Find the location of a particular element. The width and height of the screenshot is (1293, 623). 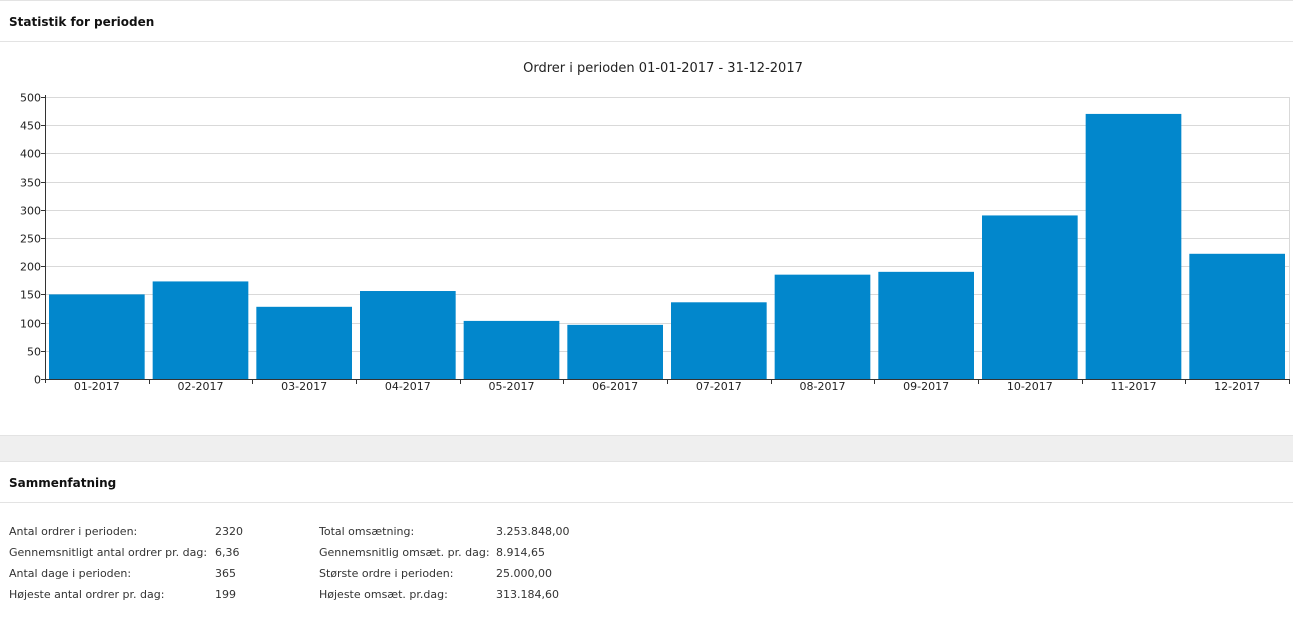

summary-label: Gennemsnitlig omsæt. pr. dag: is located at coordinates (404, 552).